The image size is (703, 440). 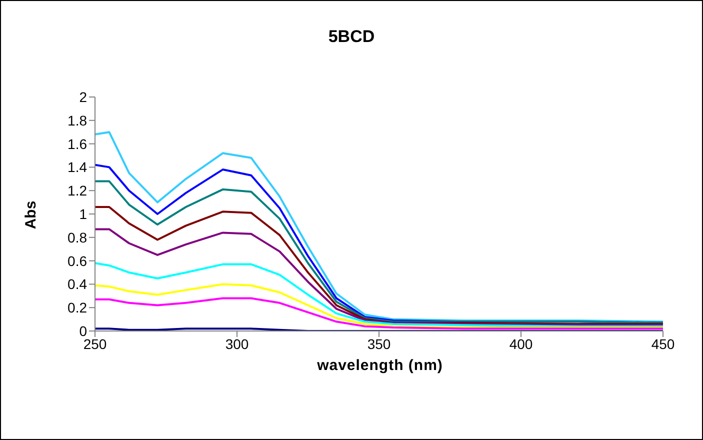 What do you see at coordinates (83, 214) in the screenshot?
I see `y-tick-label: 1` at bounding box center [83, 214].